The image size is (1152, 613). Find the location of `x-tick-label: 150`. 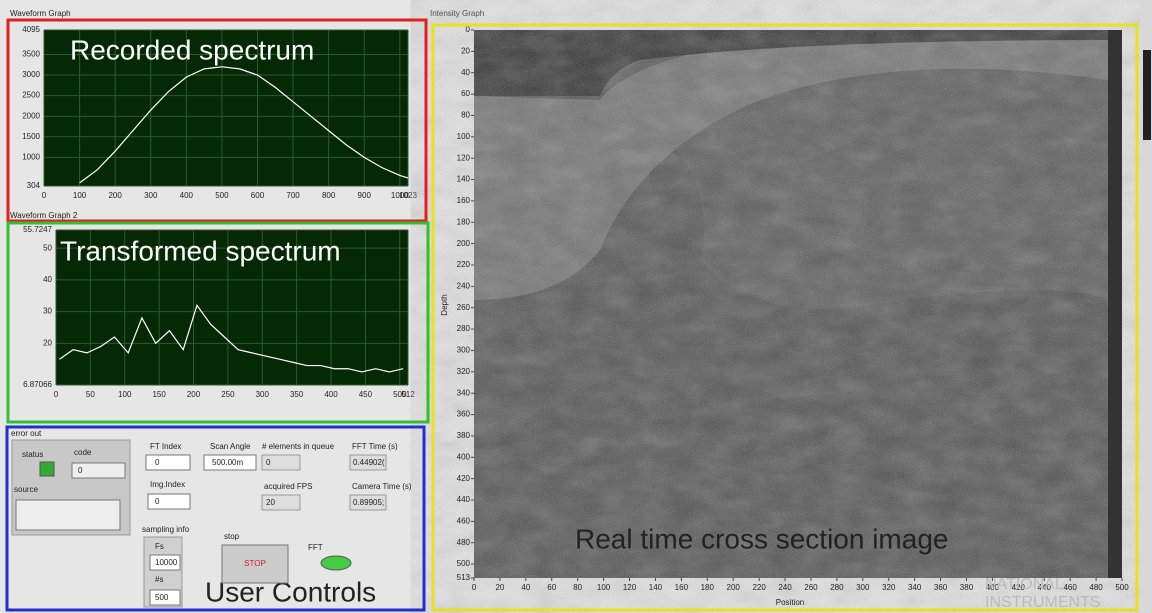

x-tick-label: 150 is located at coordinates (159, 394).